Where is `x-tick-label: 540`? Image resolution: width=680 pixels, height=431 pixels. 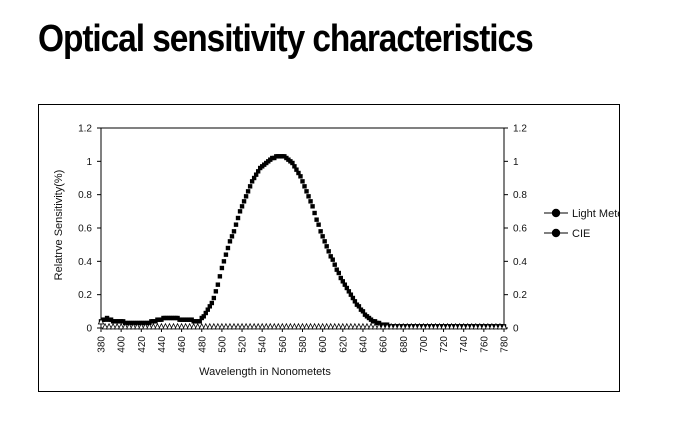
x-tick-label: 540 is located at coordinates (263, 344).